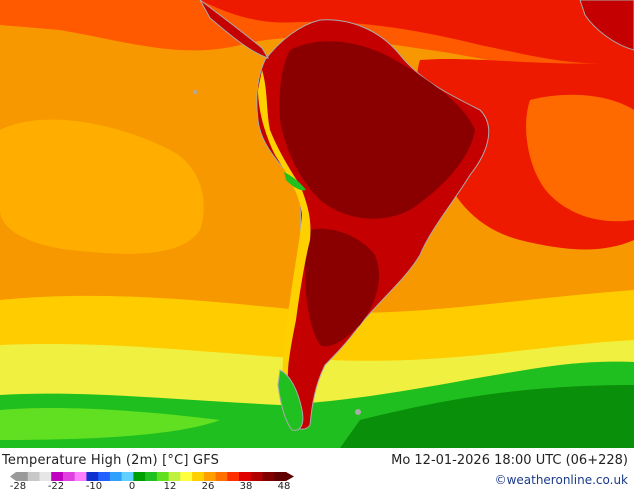  Describe the element at coordinates (18, 486) in the screenshot. I see `legend-tick-label: -28` at that location.